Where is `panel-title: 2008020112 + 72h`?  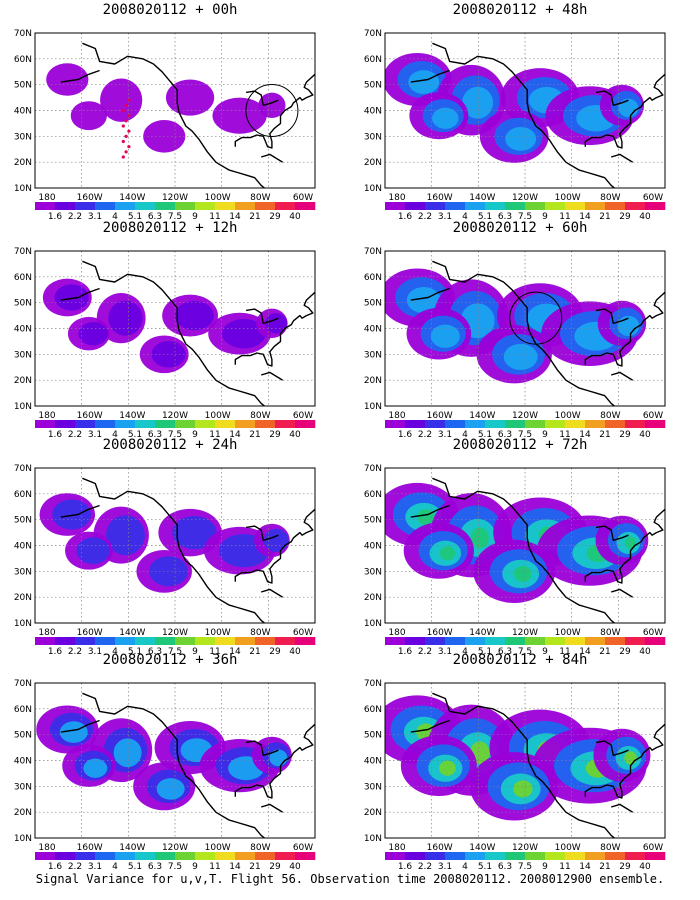
panel-title: 2008020112 + 72h is located at coordinates (520, 445).